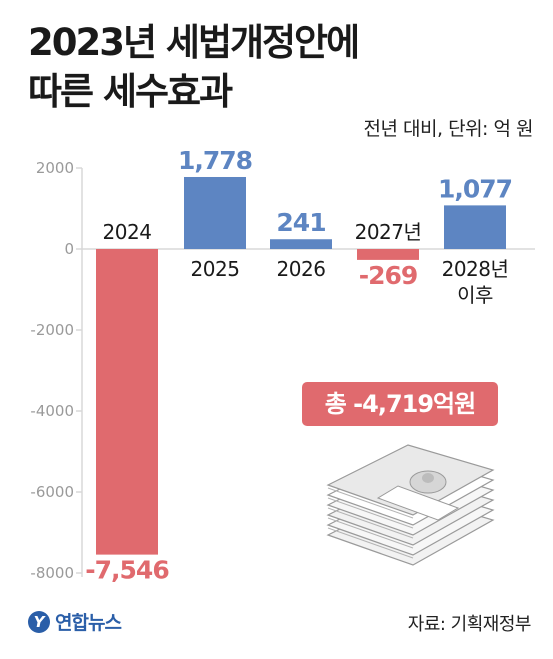 The height and width of the screenshot is (659, 553). Describe the element at coordinates (475, 188) in the screenshot. I see `value-label-4: 1,077` at that location.